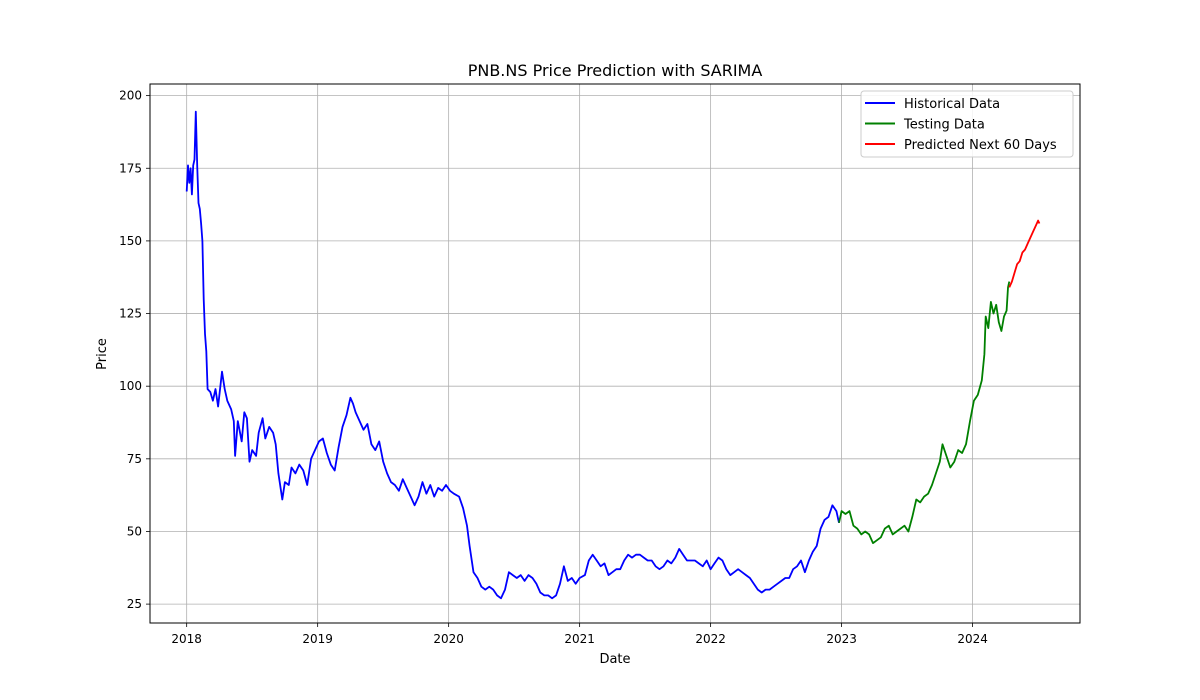  What do you see at coordinates (130, 168) in the screenshot?
I see `y-tick-label: 175` at bounding box center [130, 168].